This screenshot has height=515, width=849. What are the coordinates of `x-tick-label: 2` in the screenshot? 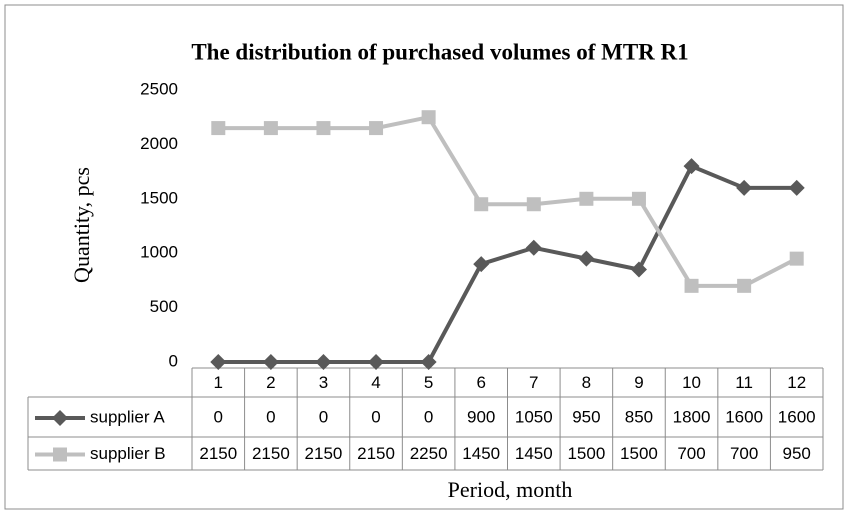 It's located at (270, 382).